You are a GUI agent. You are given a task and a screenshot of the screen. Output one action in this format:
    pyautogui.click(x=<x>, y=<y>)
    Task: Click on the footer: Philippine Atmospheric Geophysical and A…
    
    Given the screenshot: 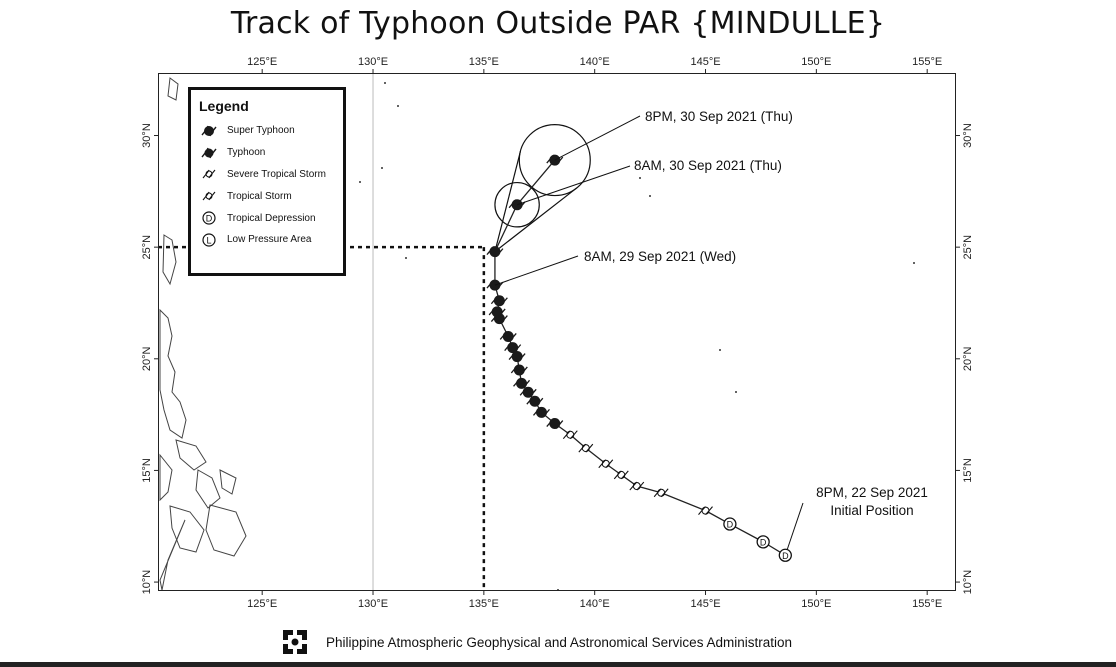 What is the action you would take?
    pyautogui.click(x=536, y=642)
    